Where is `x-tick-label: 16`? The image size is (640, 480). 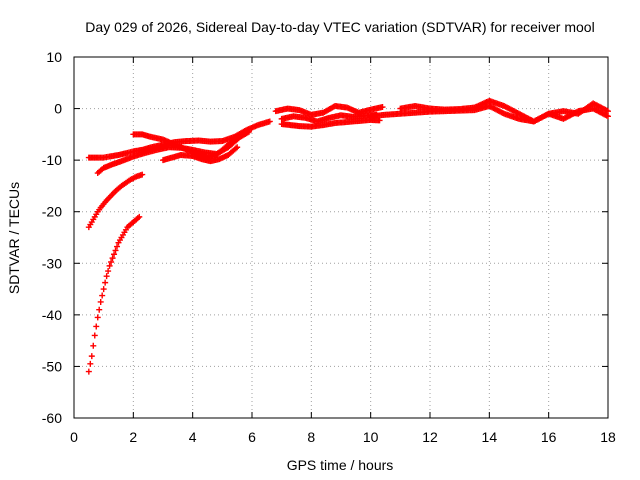 x-tick-label: 16 is located at coordinates (549, 437).